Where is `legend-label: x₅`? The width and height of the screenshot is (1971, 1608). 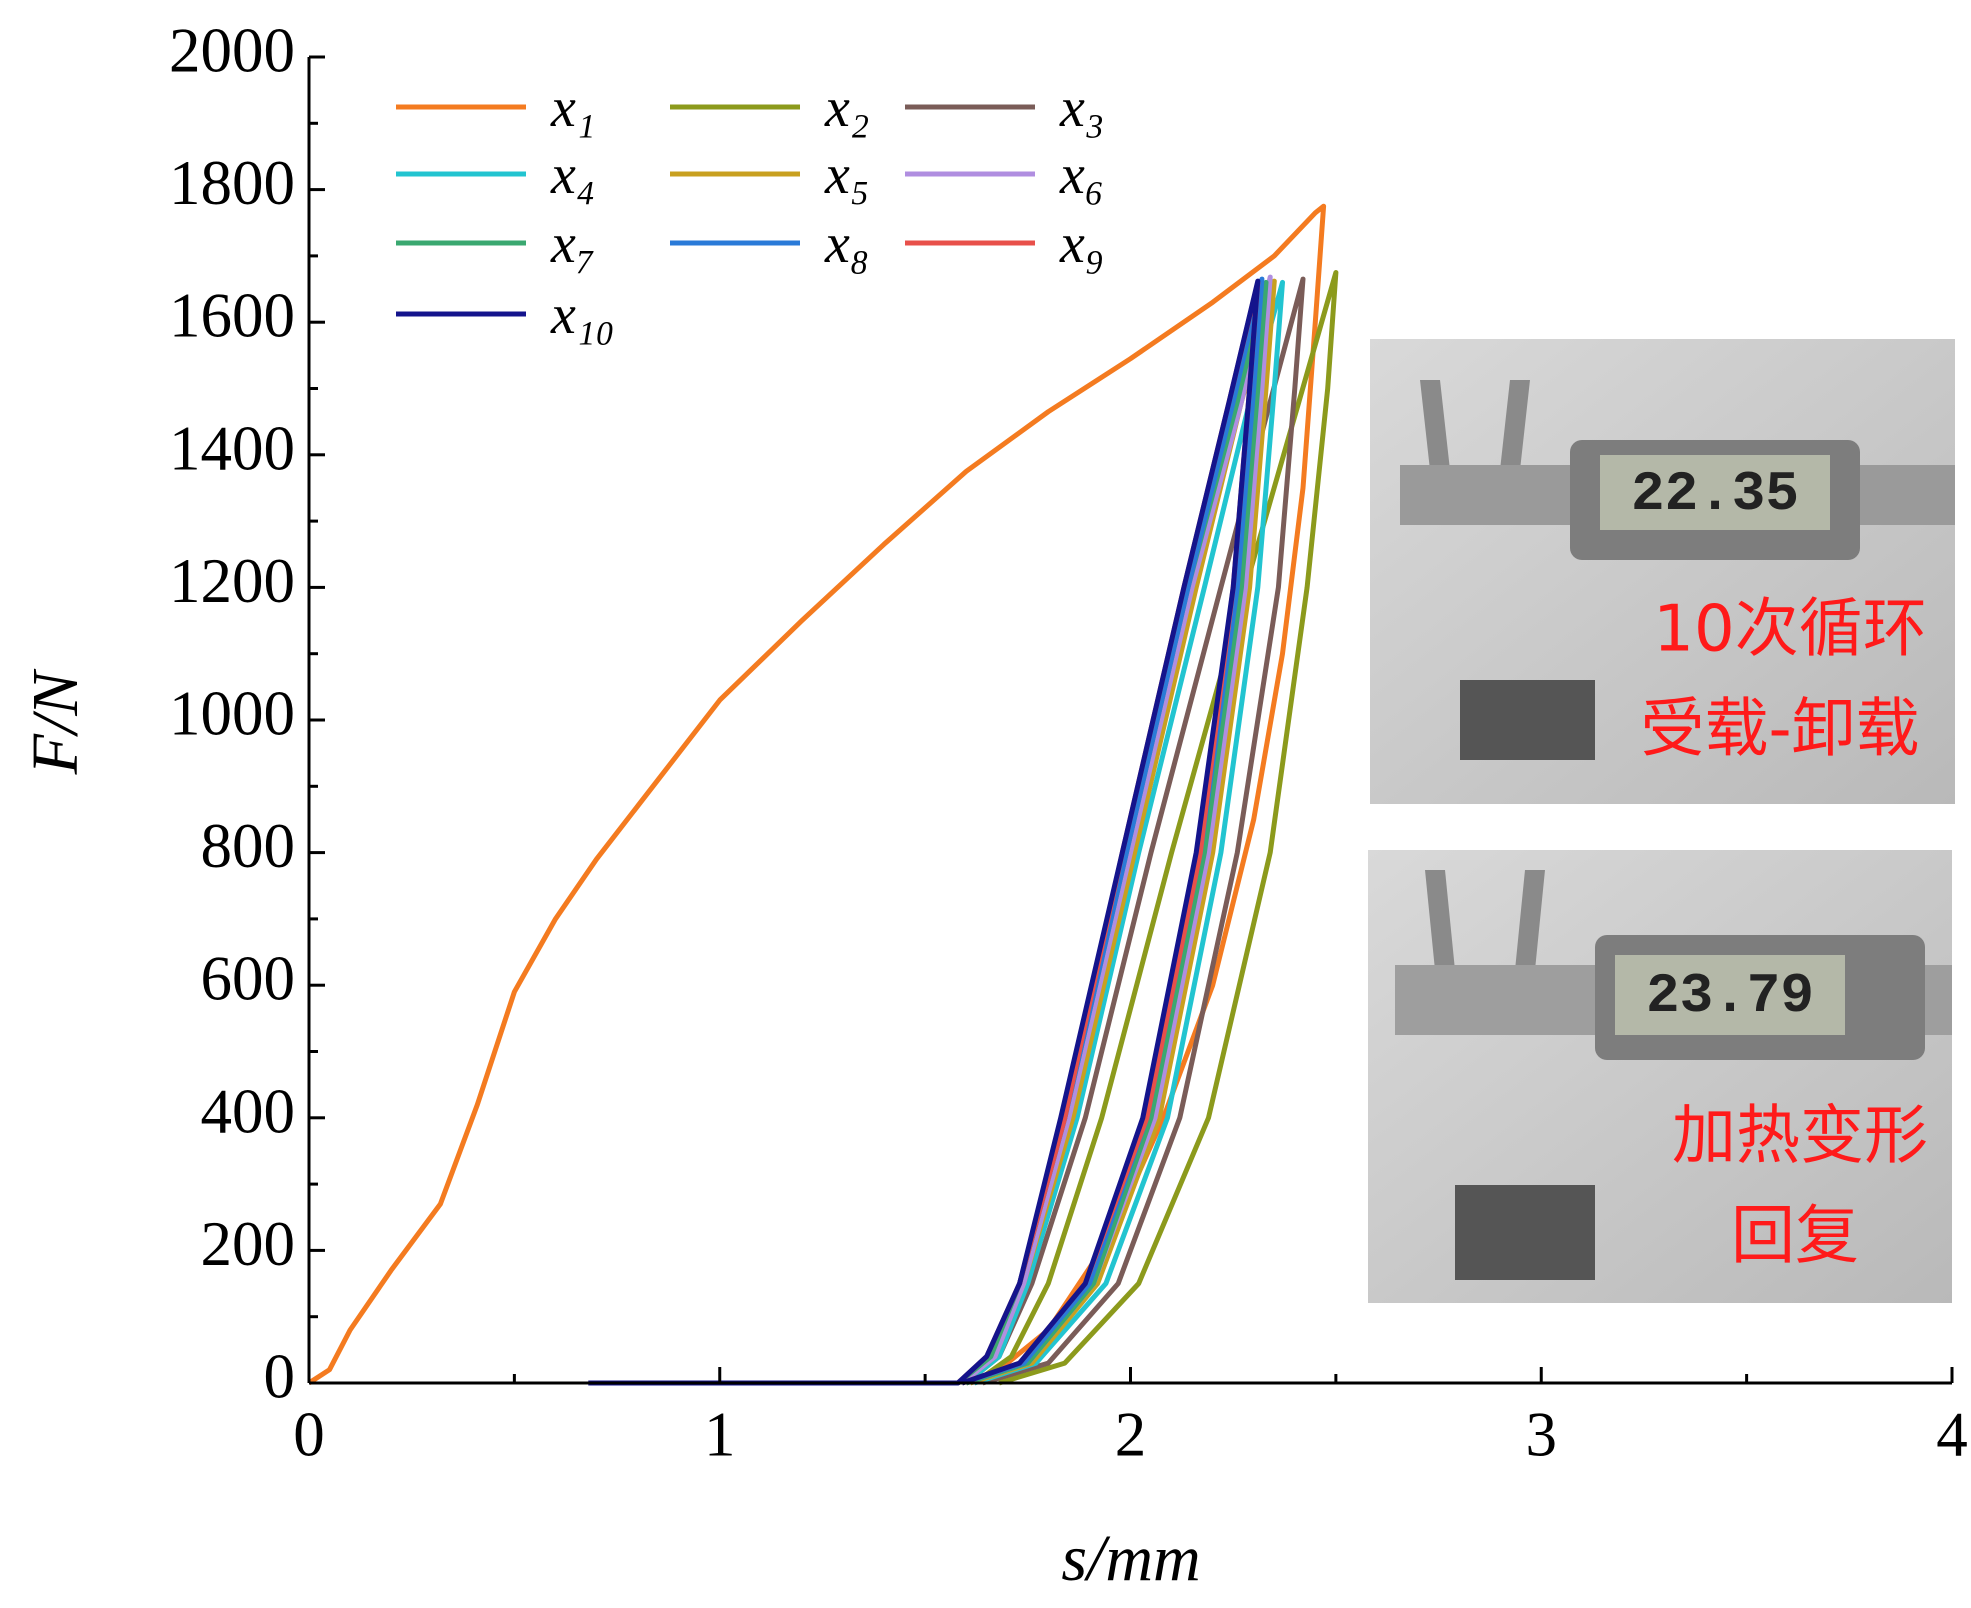
legend-label: x₅ is located at coordinates (846, 175).